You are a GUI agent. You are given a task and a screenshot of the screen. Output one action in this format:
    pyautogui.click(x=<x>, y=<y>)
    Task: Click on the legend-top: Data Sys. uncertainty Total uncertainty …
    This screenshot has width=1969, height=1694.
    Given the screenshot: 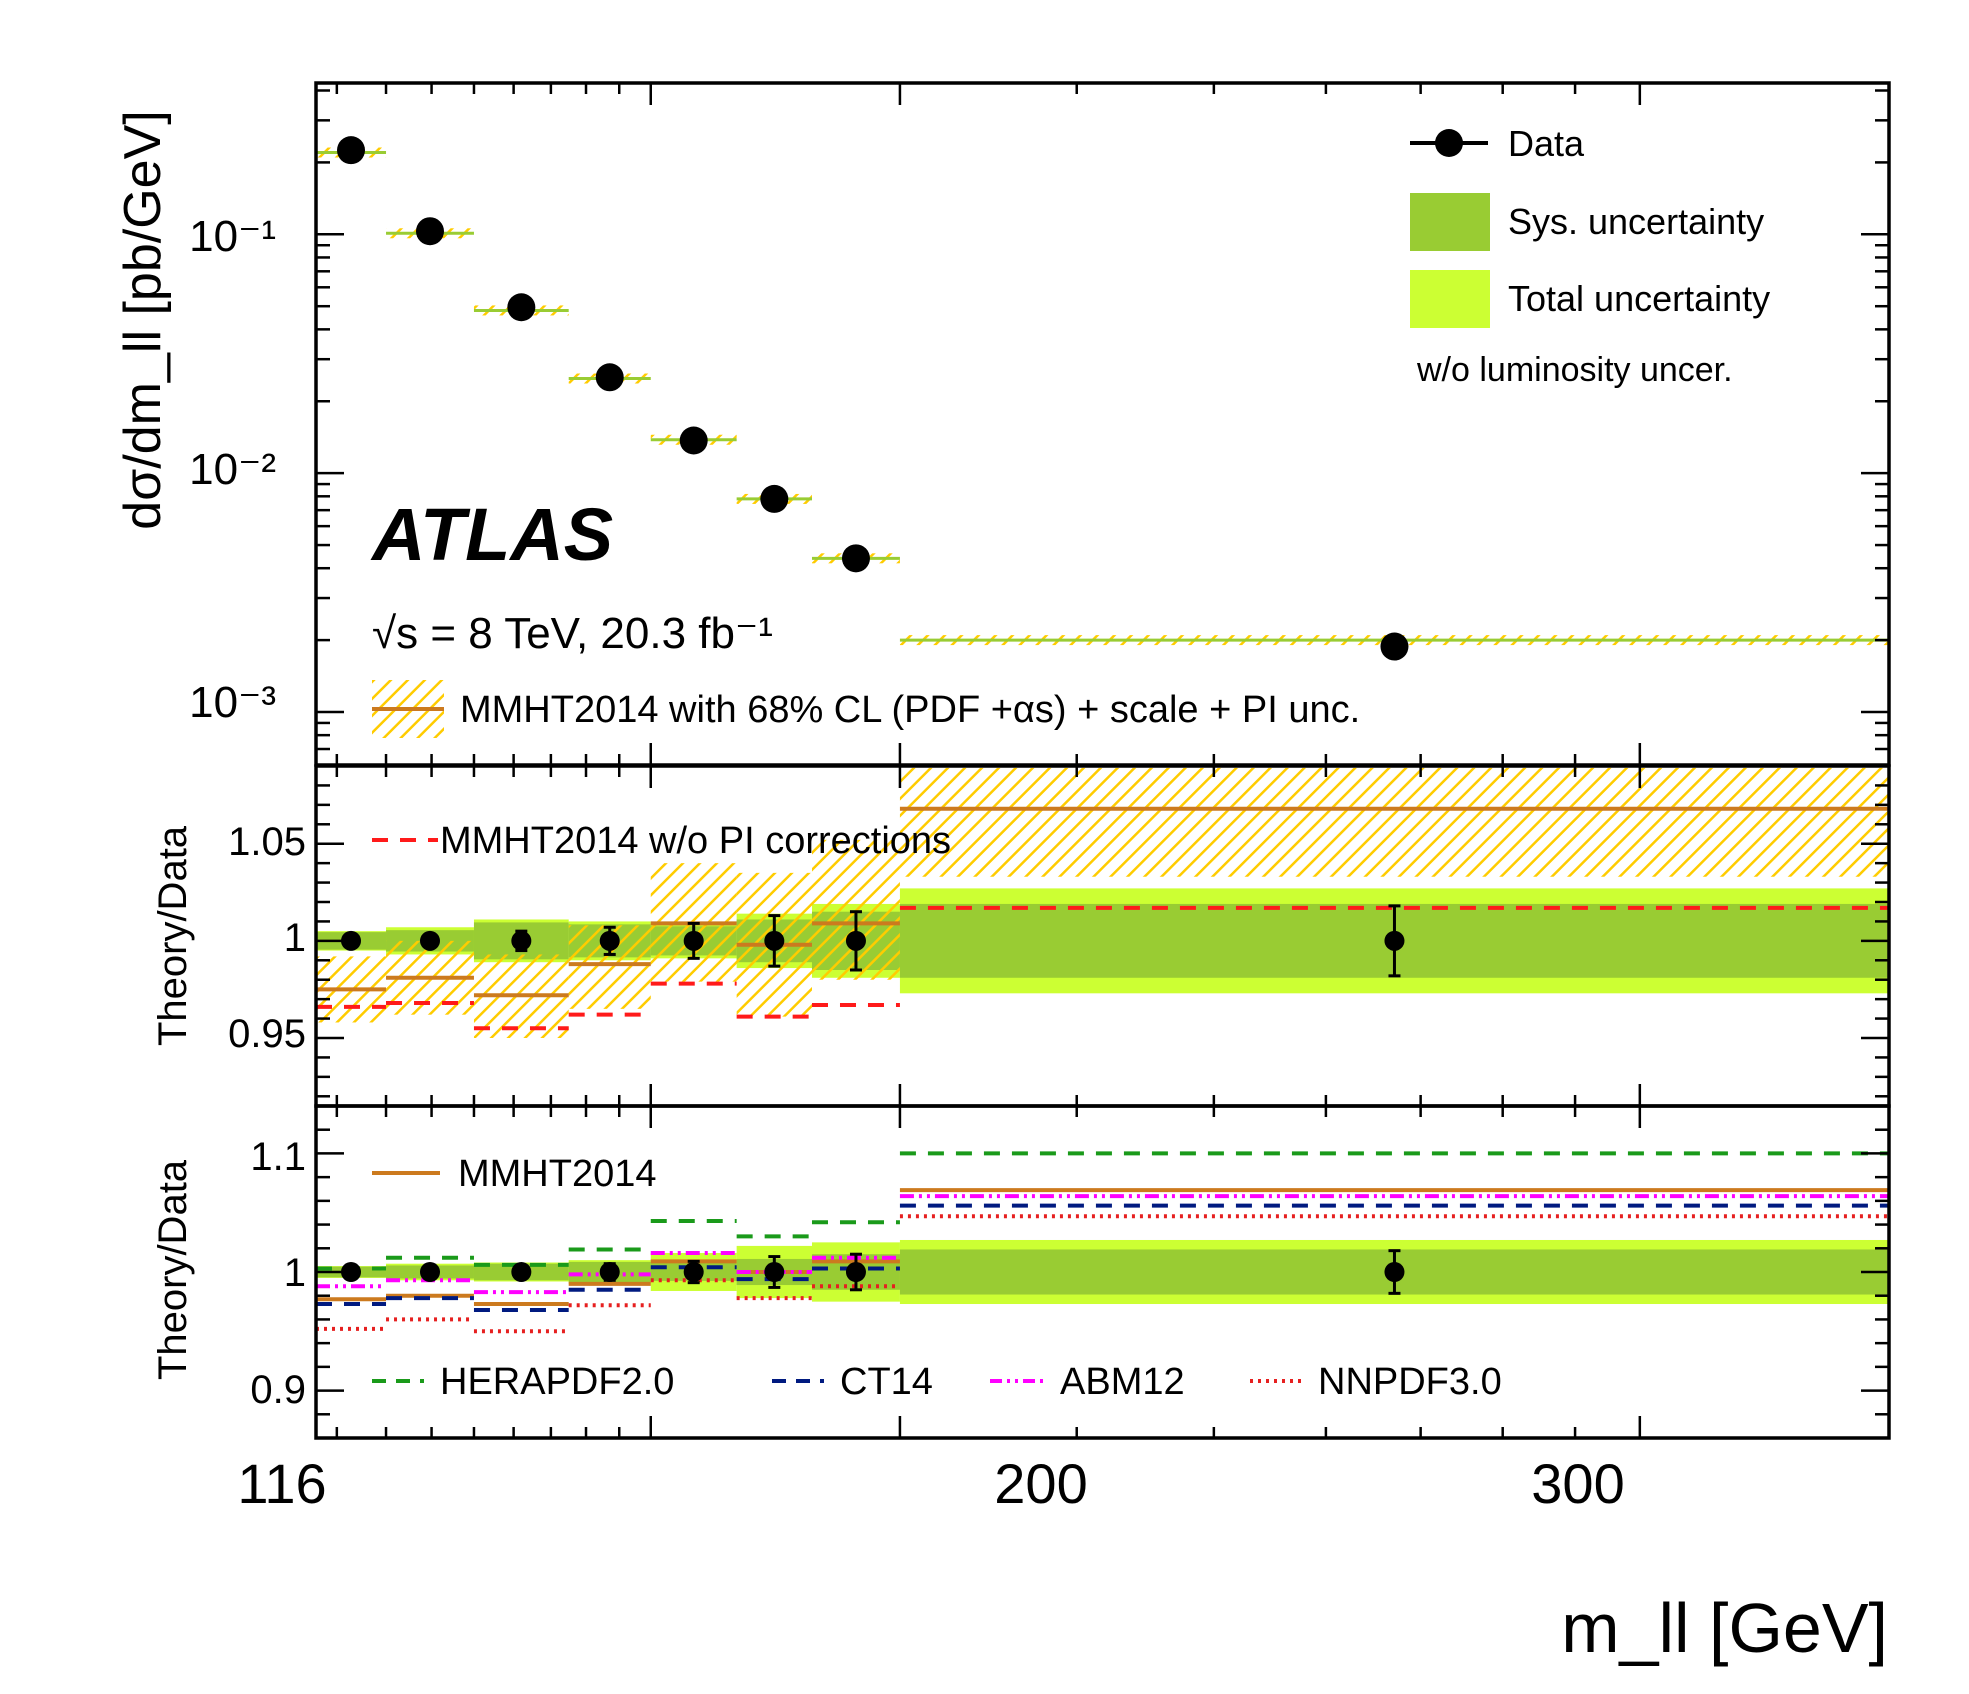 What is the action you would take?
    pyautogui.click(x=1590, y=256)
    